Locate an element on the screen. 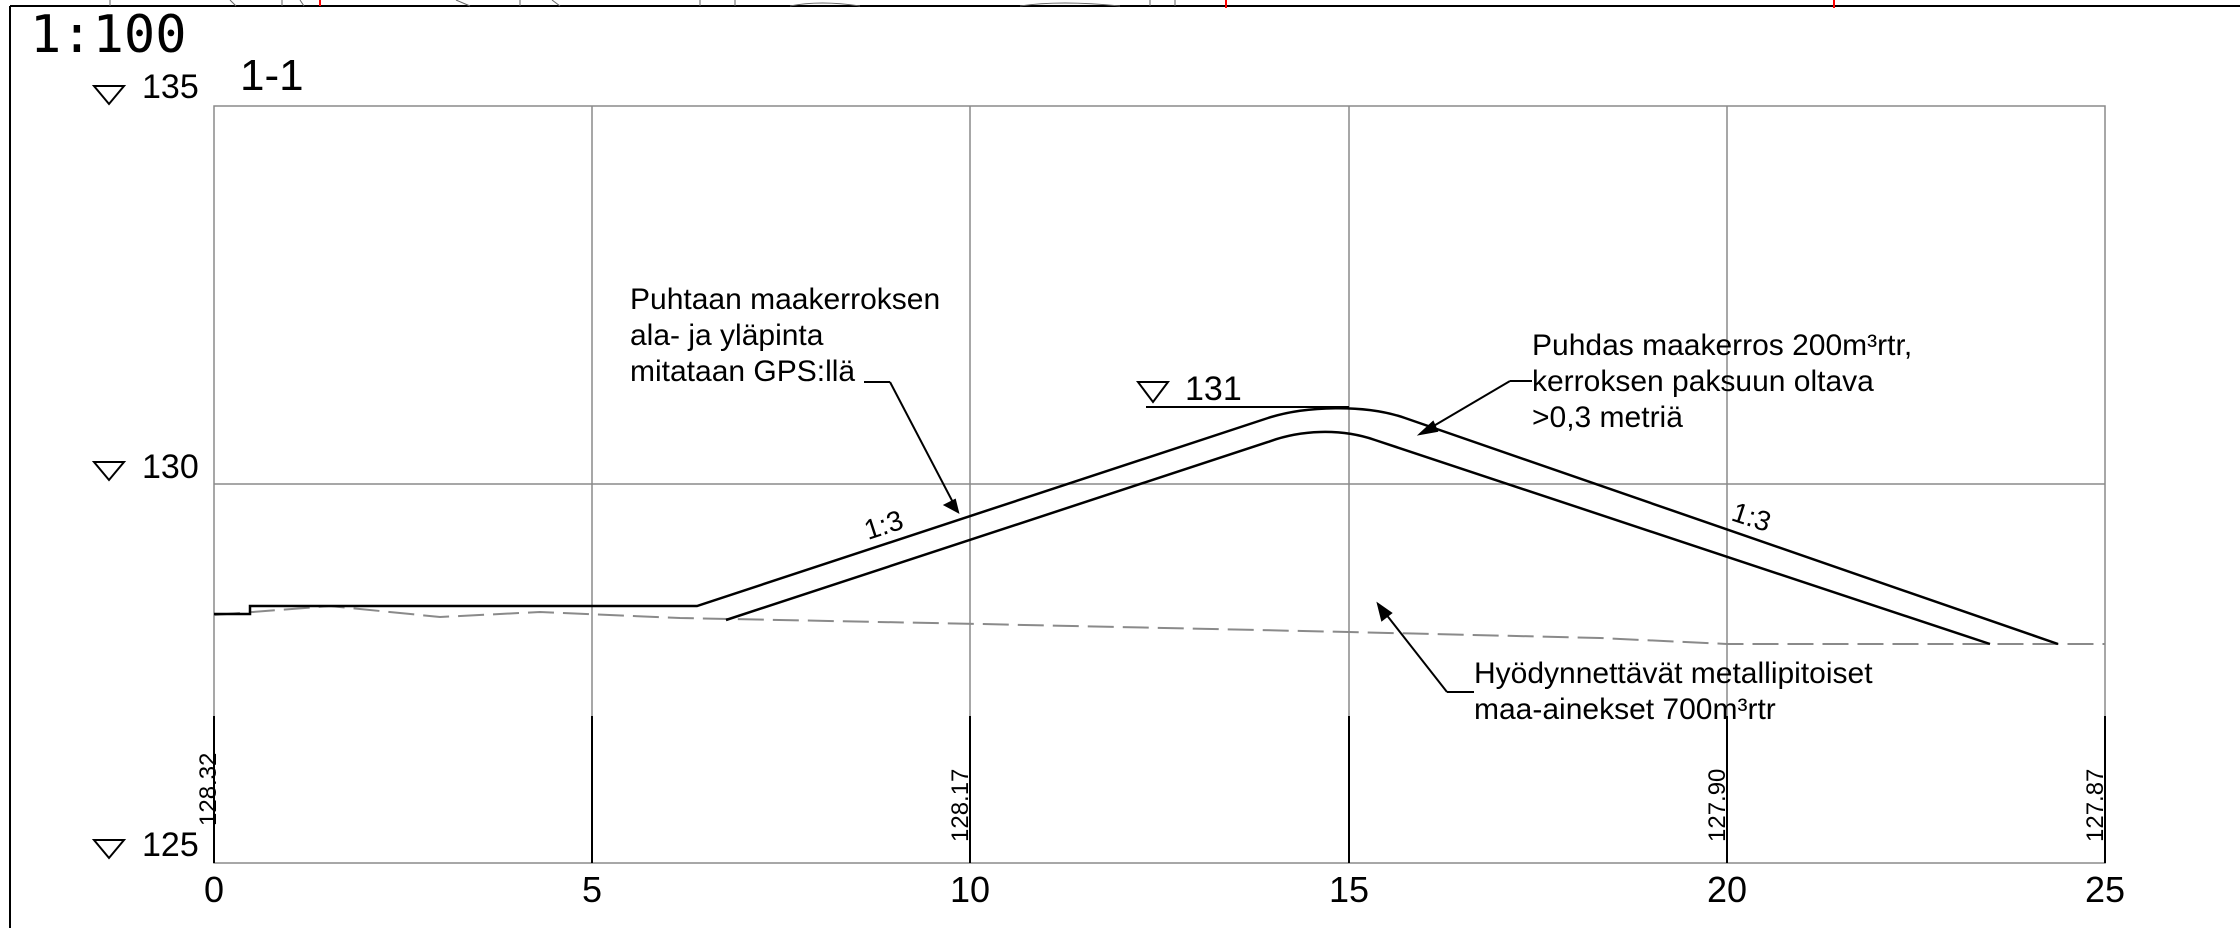  scale-label: 1:100 is located at coordinates (108, 35).